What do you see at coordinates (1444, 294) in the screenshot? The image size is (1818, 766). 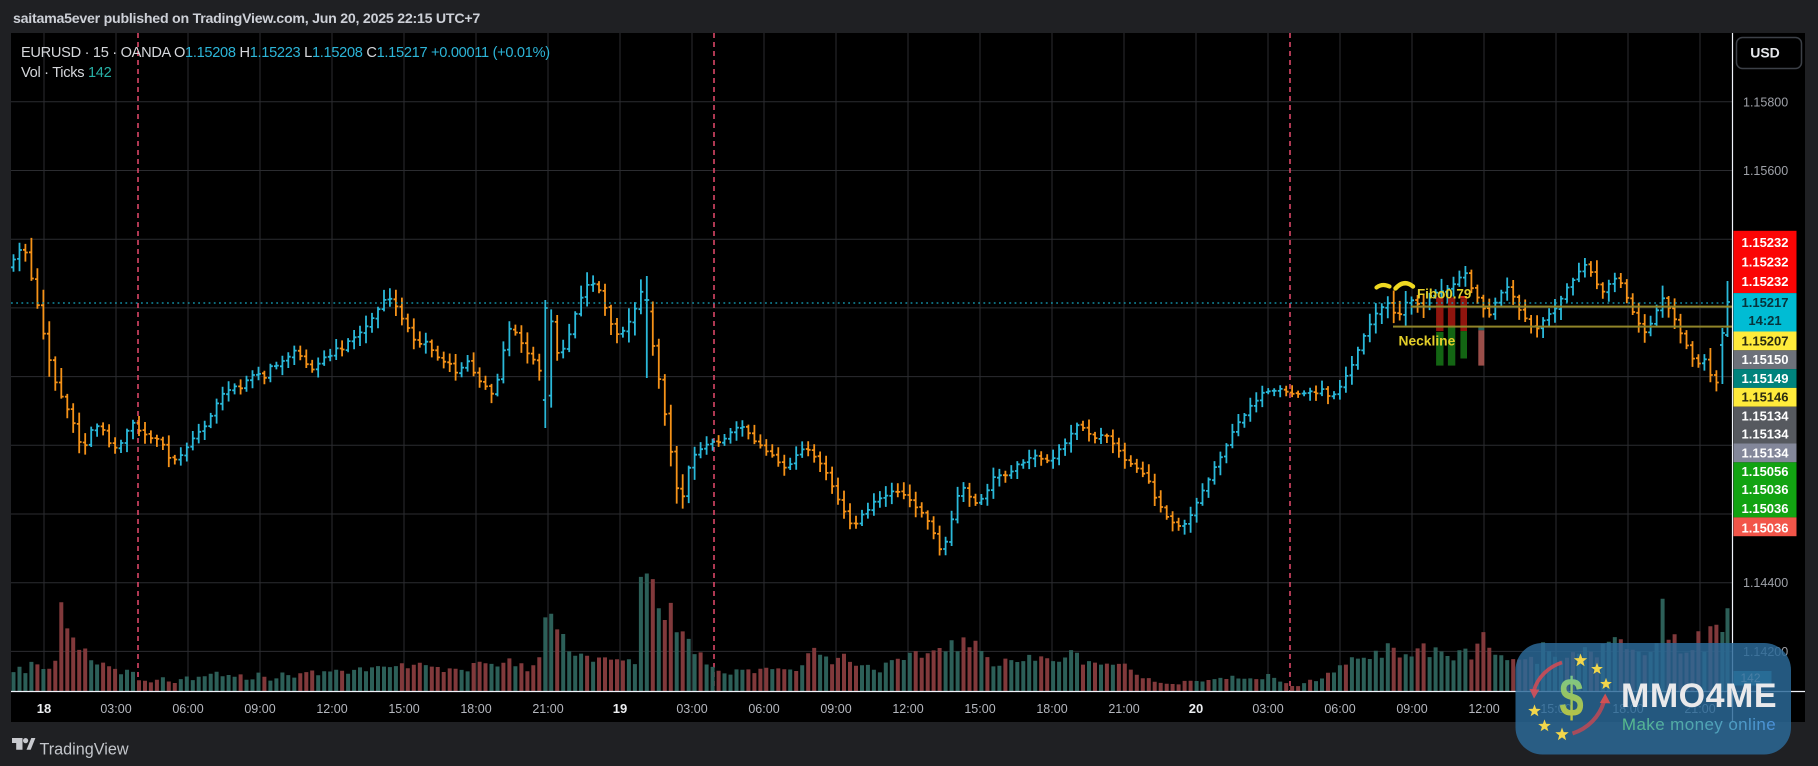 I see `svg-text: Fibo0.79` at bounding box center [1444, 294].